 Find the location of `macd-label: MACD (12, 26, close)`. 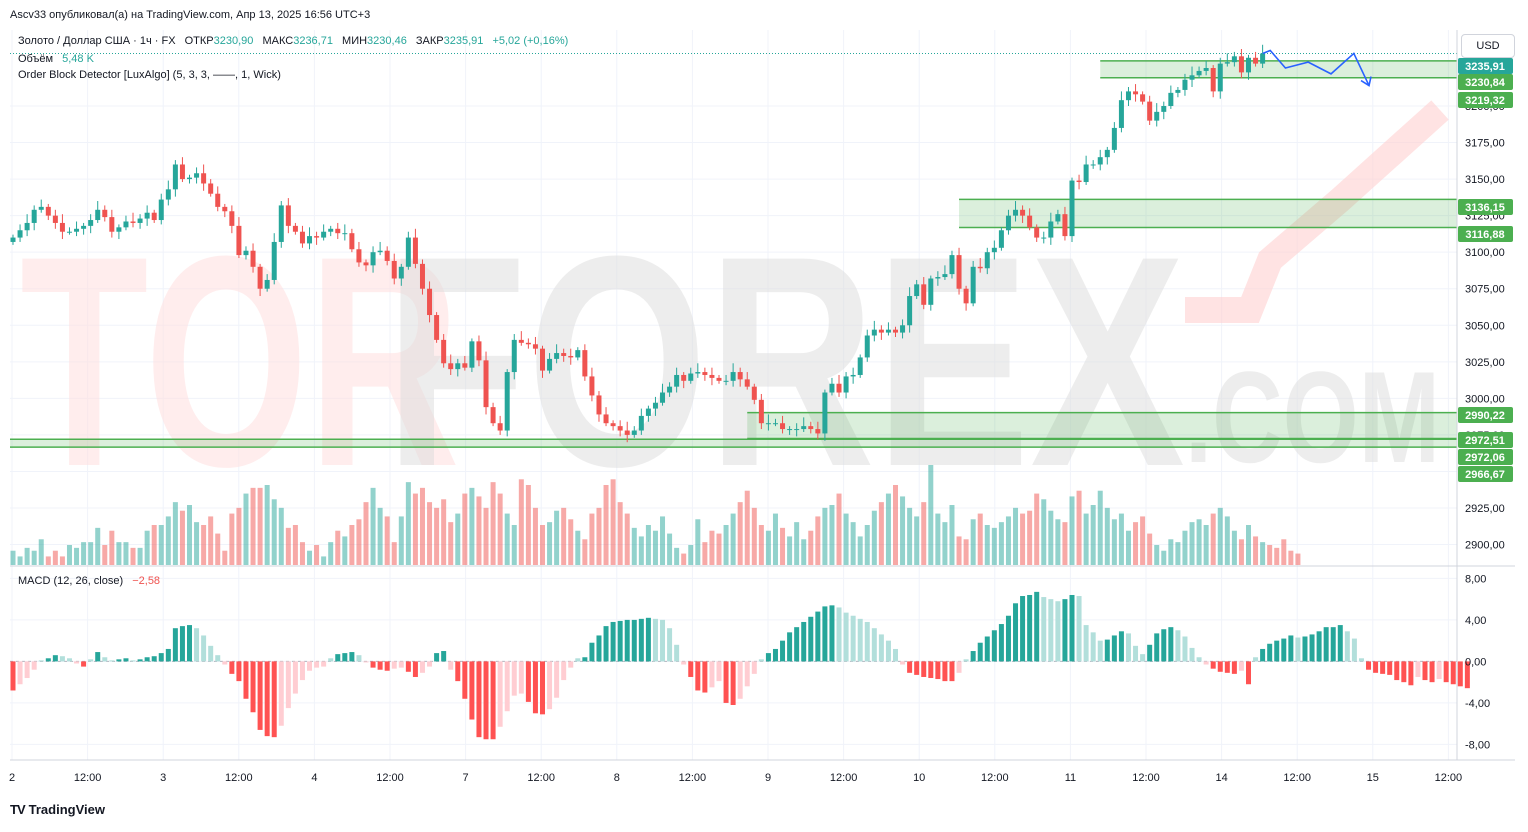

macd-label: MACD (12, 26, close) is located at coordinates (71, 581).